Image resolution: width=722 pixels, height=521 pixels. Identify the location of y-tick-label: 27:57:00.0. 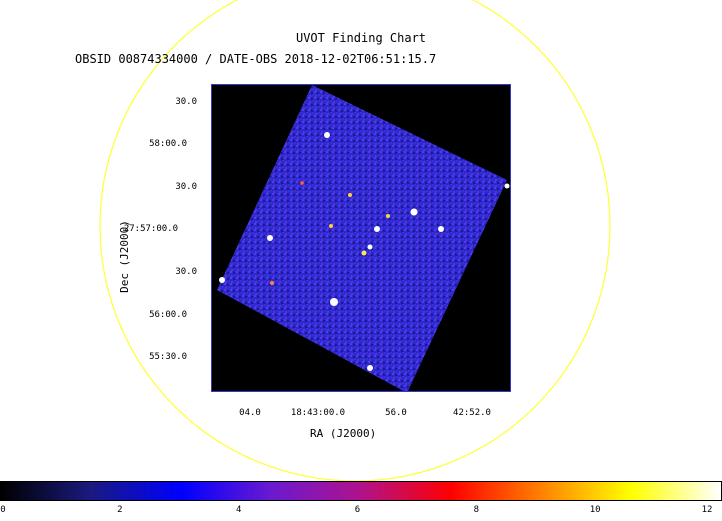
(150, 229).